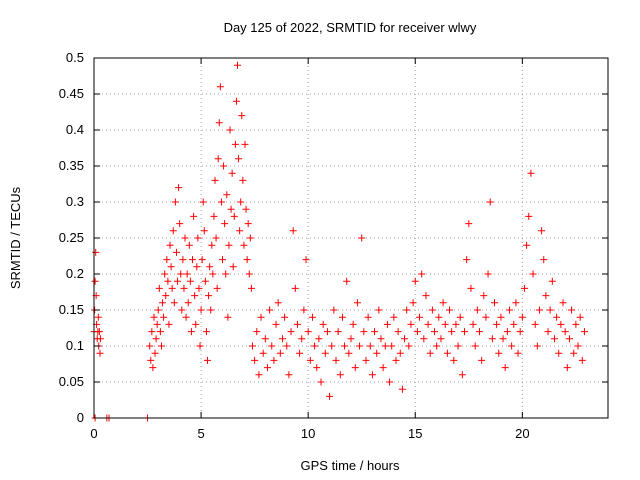  I want to click on x-tick-label: 5, so click(200, 433).